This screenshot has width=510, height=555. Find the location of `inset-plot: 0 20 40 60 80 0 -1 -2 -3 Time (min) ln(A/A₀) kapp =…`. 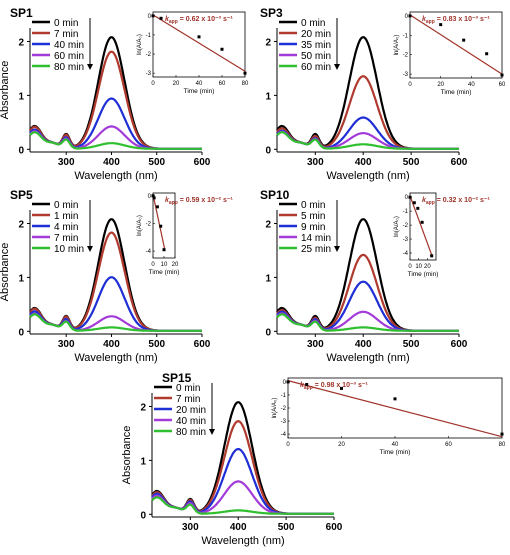

inset-plot: 0 20 40 60 80 0 -1 -2 -3 Time (min) ln(A/A₀) kapp =… is located at coordinates (193, 53).